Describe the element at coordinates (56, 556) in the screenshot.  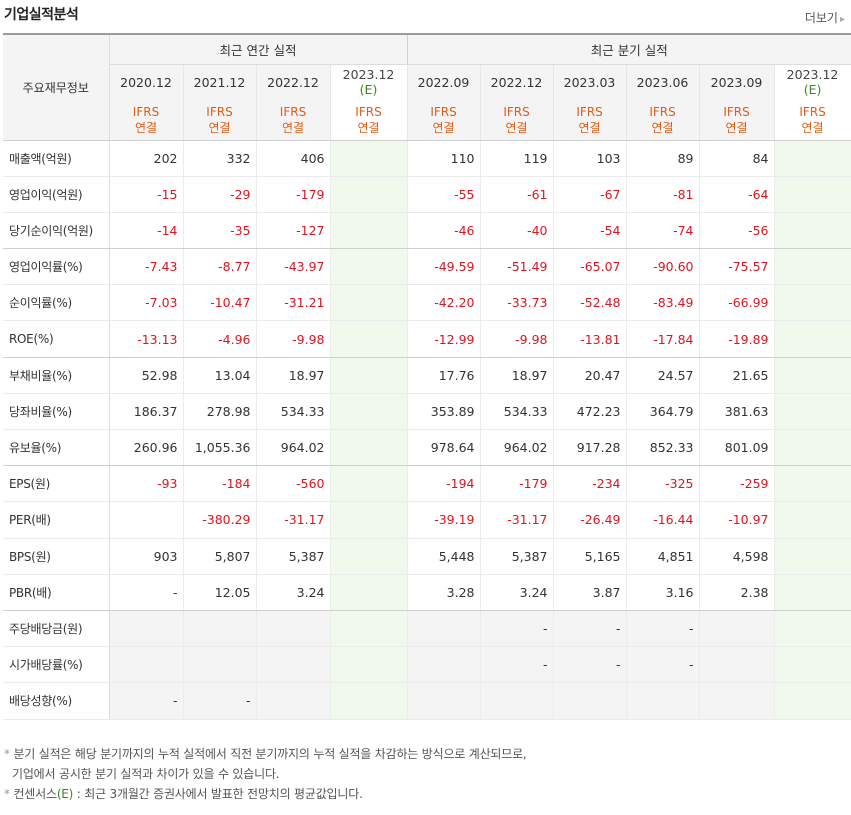
I see `row-label: BPS(원)` at that location.